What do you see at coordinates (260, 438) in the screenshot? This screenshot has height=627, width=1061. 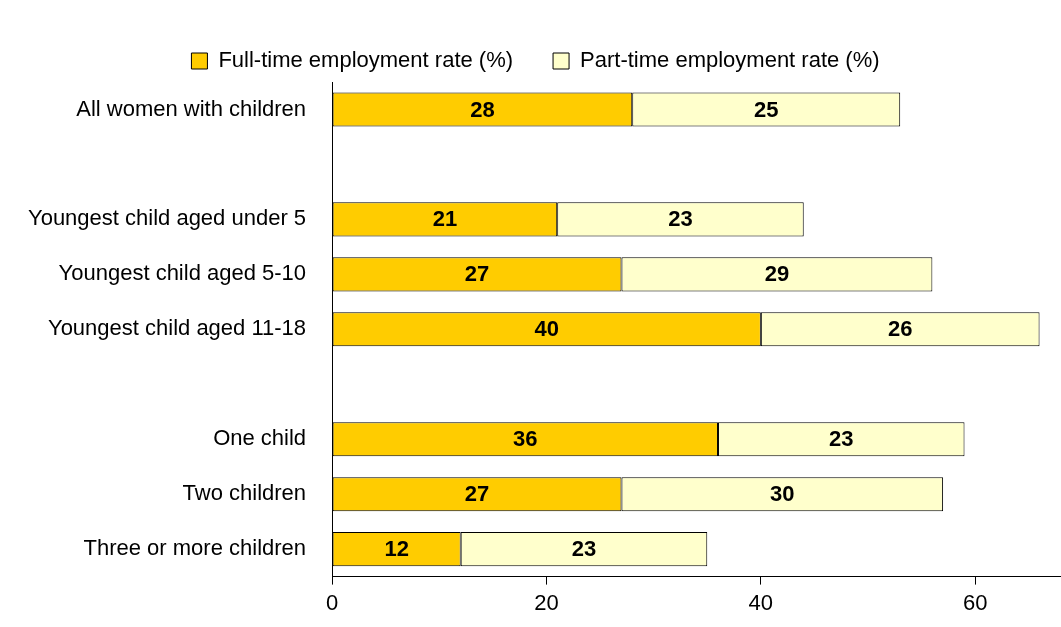 I see `y-tick-label: One child` at bounding box center [260, 438].